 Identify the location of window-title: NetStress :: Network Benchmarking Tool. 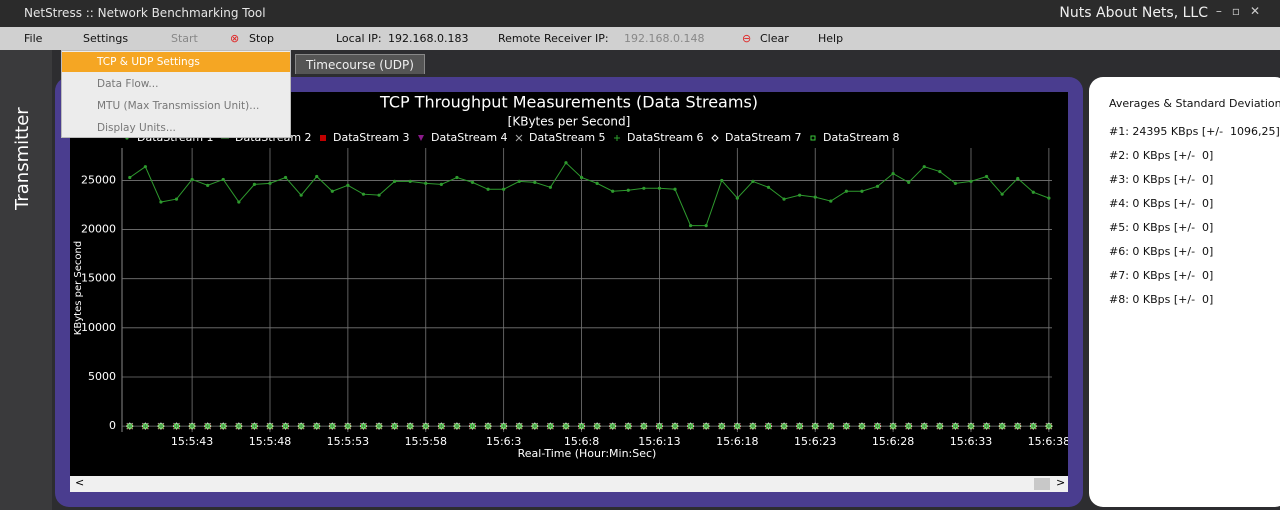
(145, 13).